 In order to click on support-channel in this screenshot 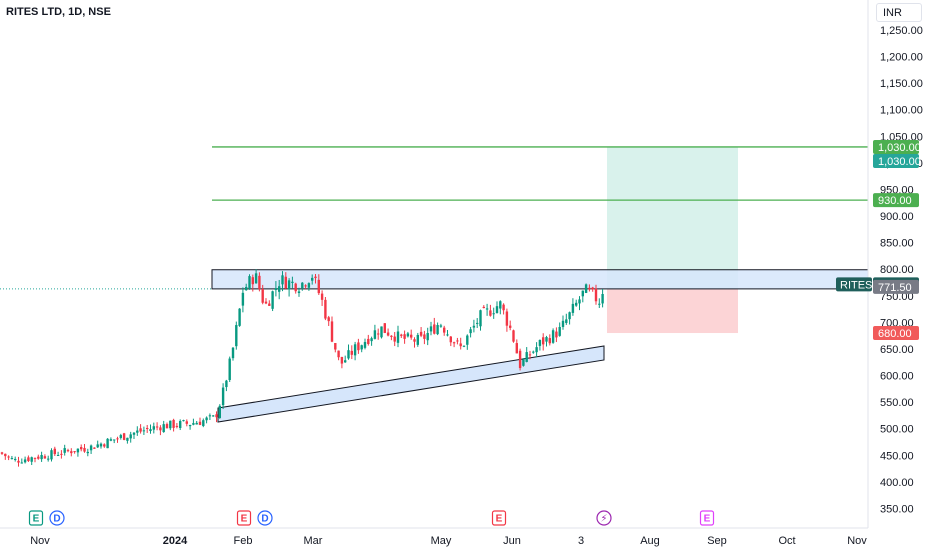, I will do `click(411, 384)`.